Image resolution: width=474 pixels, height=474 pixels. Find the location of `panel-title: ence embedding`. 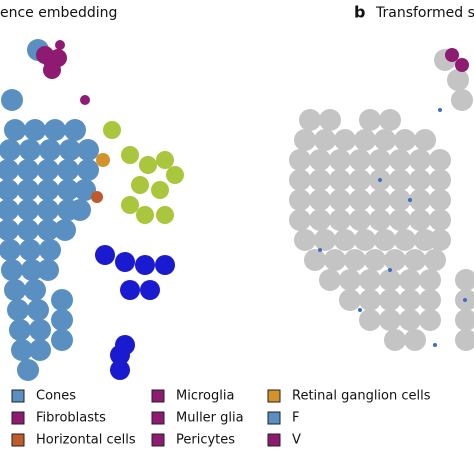

panel-title: ence embedding is located at coordinates (58, 13).